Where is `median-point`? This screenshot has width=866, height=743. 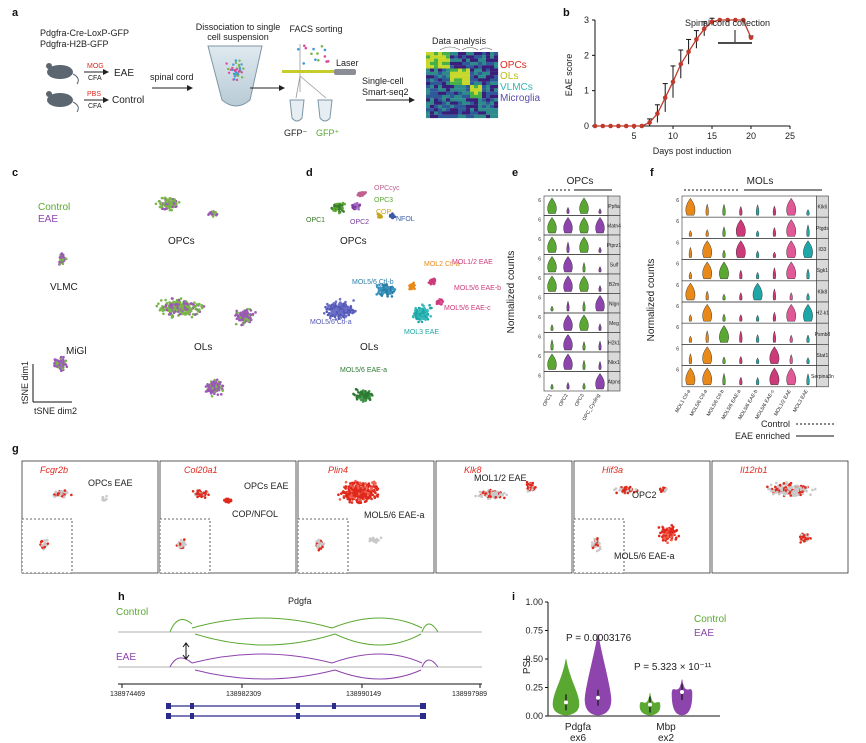 median-point is located at coordinates (650, 704).